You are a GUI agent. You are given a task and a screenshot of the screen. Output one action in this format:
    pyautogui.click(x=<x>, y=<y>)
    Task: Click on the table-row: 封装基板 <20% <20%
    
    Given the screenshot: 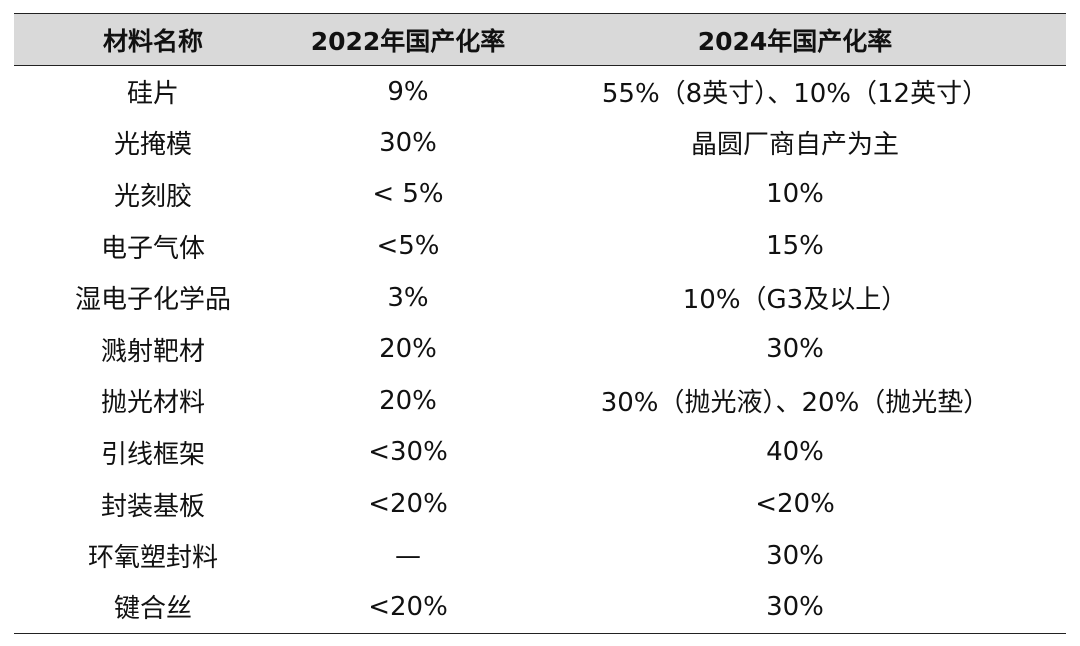 What is the action you would take?
    pyautogui.click(x=540, y=504)
    